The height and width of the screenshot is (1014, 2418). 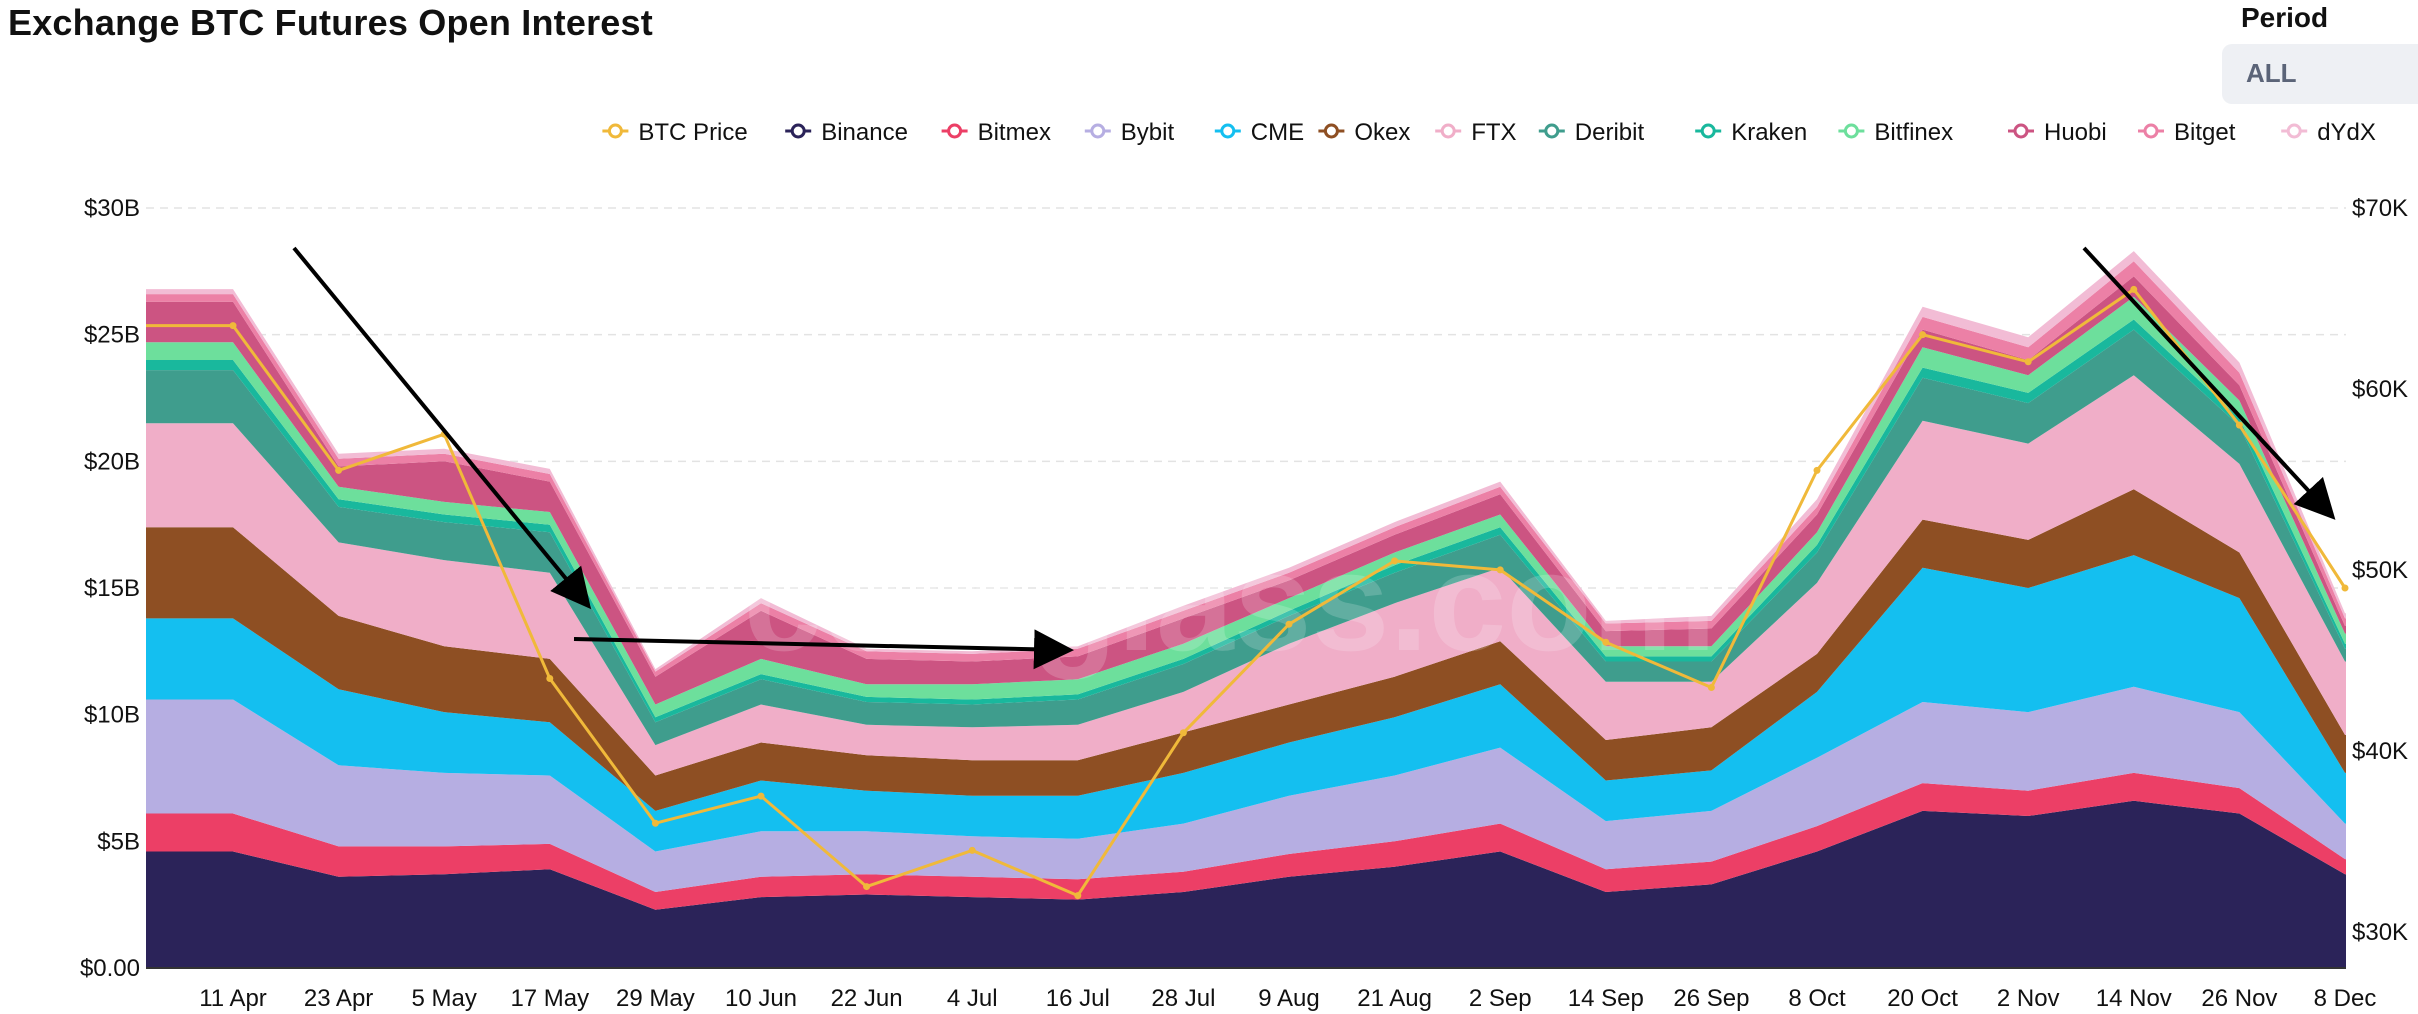 What do you see at coordinates (1476, 132) in the screenshot?
I see `legend-item-ftx: FTX` at bounding box center [1476, 132].